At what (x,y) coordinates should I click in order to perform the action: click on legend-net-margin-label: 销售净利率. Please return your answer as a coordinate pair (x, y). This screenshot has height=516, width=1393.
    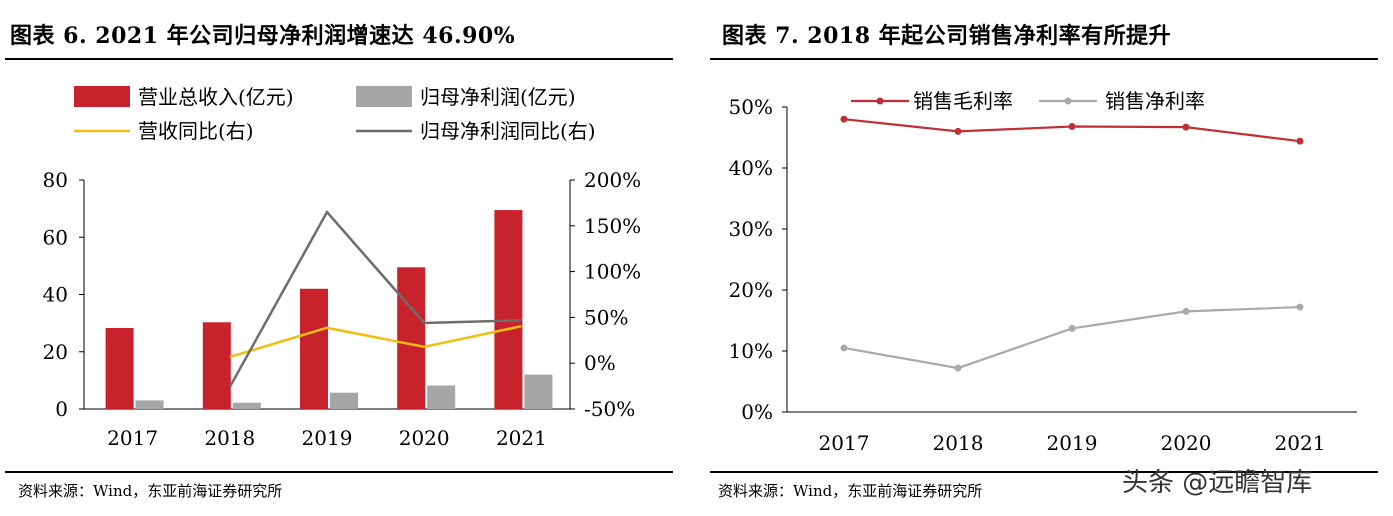
    Looking at the image, I should click on (1155, 101).